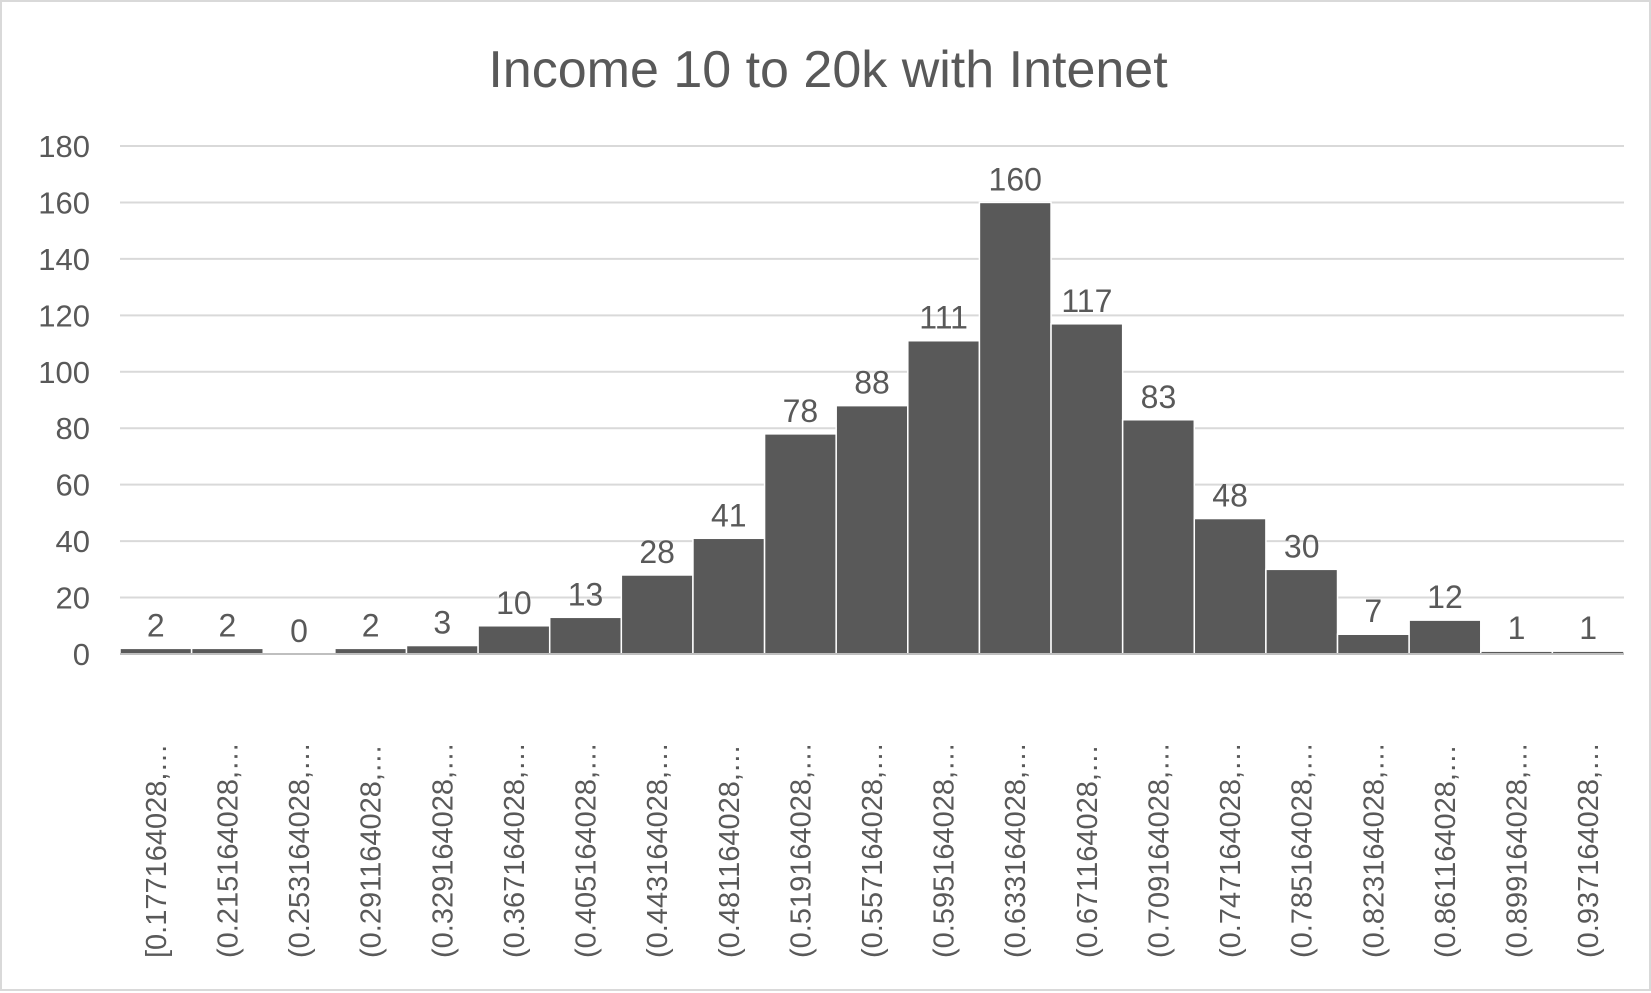 Image resolution: width=1651 pixels, height=993 pixels. Describe the element at coordinates (64, 202) in the screenshot. I see `y-tick-label: 160` at that location.